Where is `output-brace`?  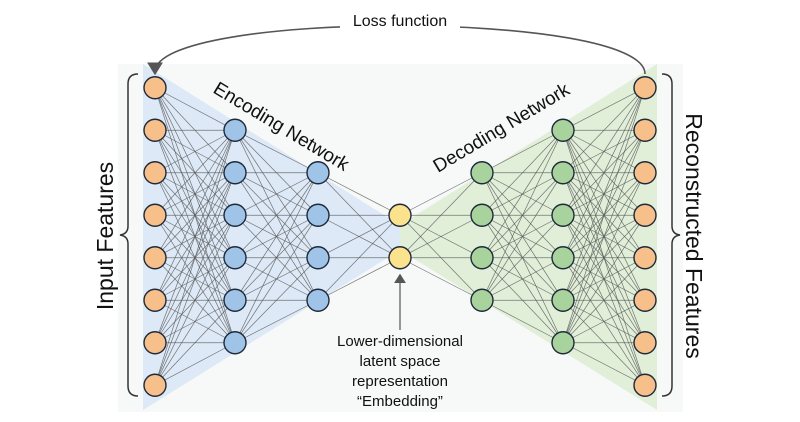 output-brace is located at coordinates (671, 235).